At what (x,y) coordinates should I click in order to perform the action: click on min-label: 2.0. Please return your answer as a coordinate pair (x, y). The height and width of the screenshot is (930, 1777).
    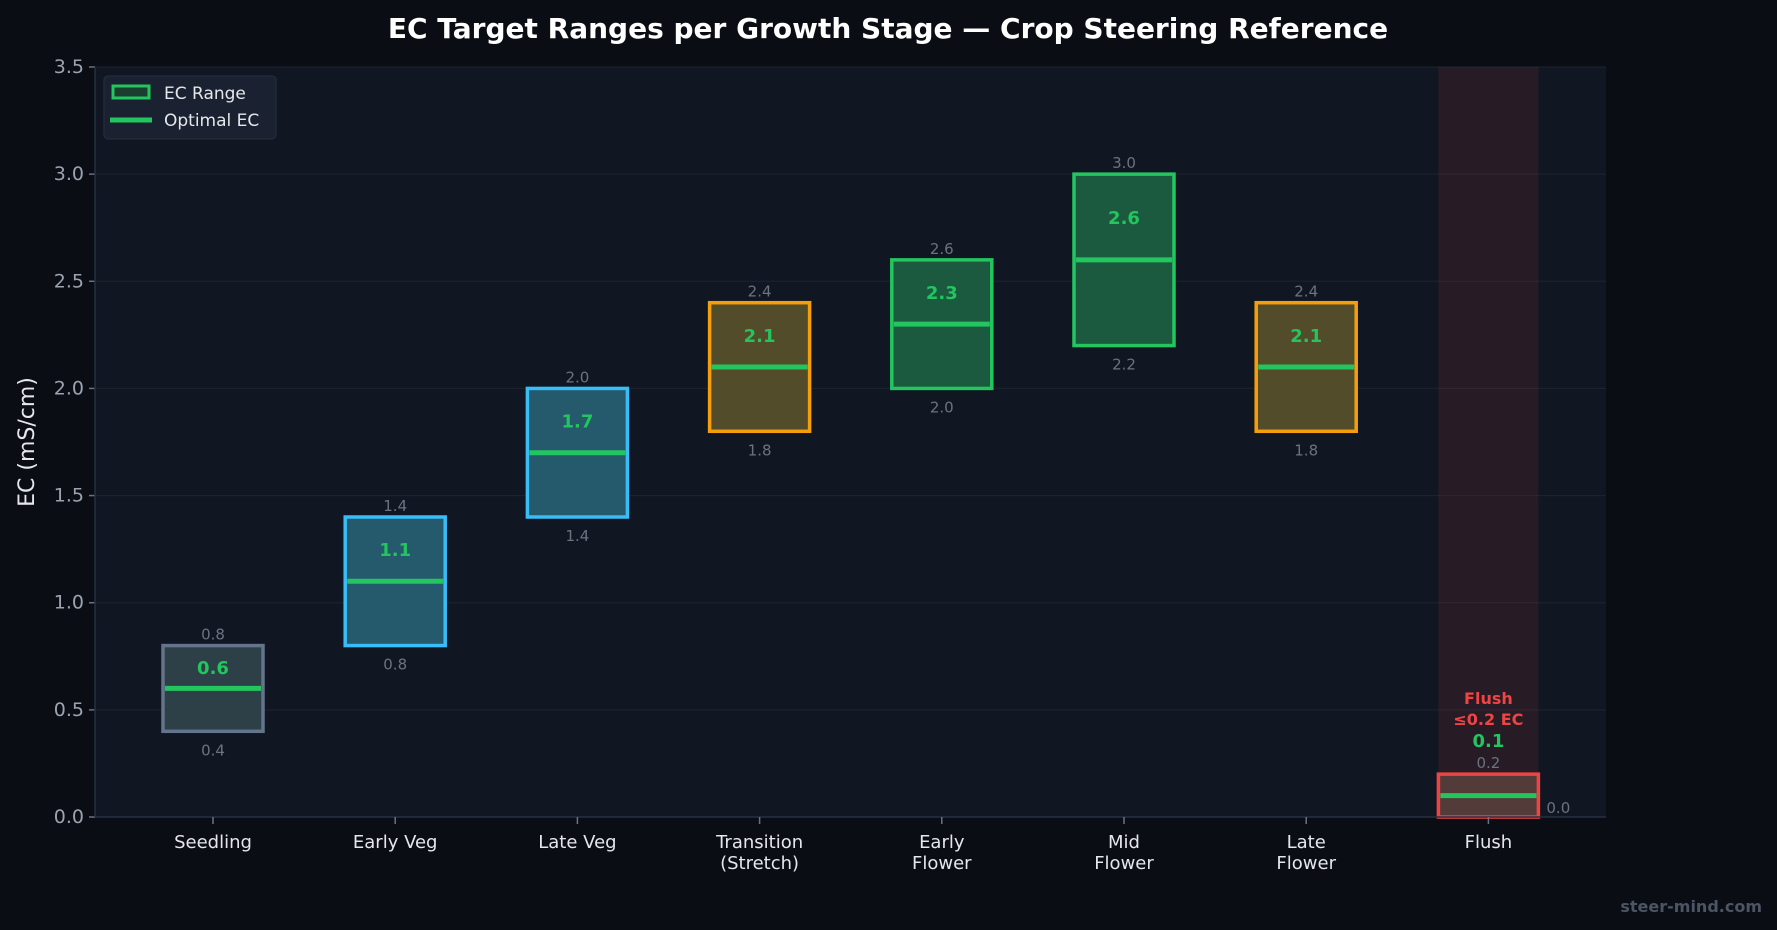
    Looking at the image, I should click on (942, 407).